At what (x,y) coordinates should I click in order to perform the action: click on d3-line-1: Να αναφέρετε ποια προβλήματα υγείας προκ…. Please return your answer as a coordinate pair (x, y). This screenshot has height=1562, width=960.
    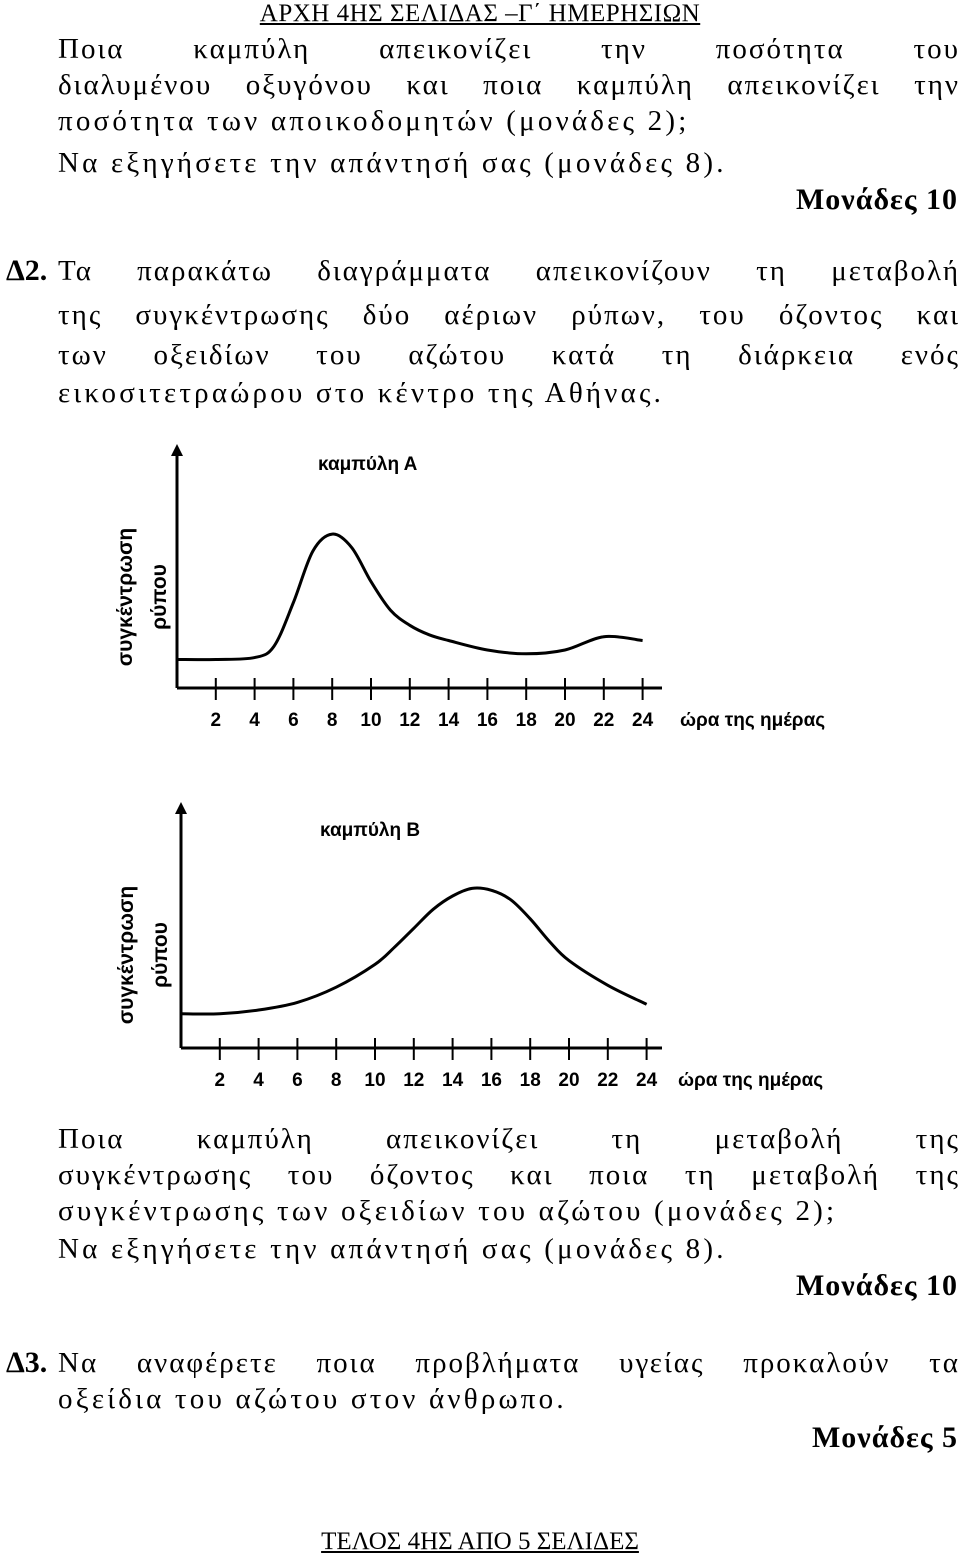
    Looking at the image, I should click on (509, 1363).